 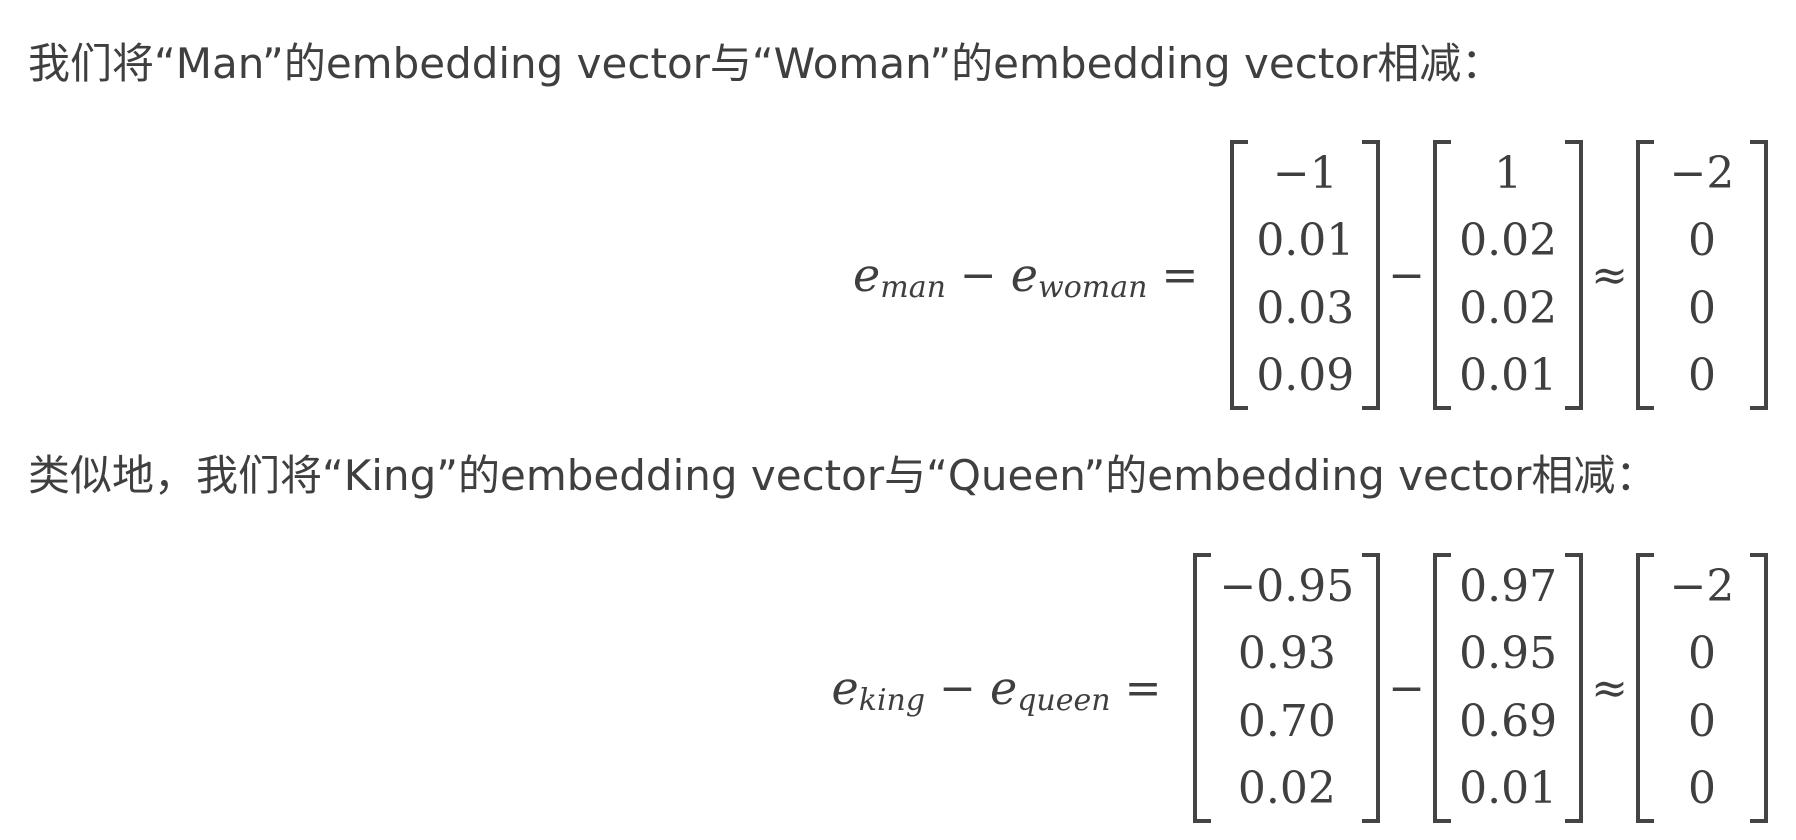 I want to click on vector-queen: 0.97 0.95 0.69 0.01, so click(x=1508, y=688).